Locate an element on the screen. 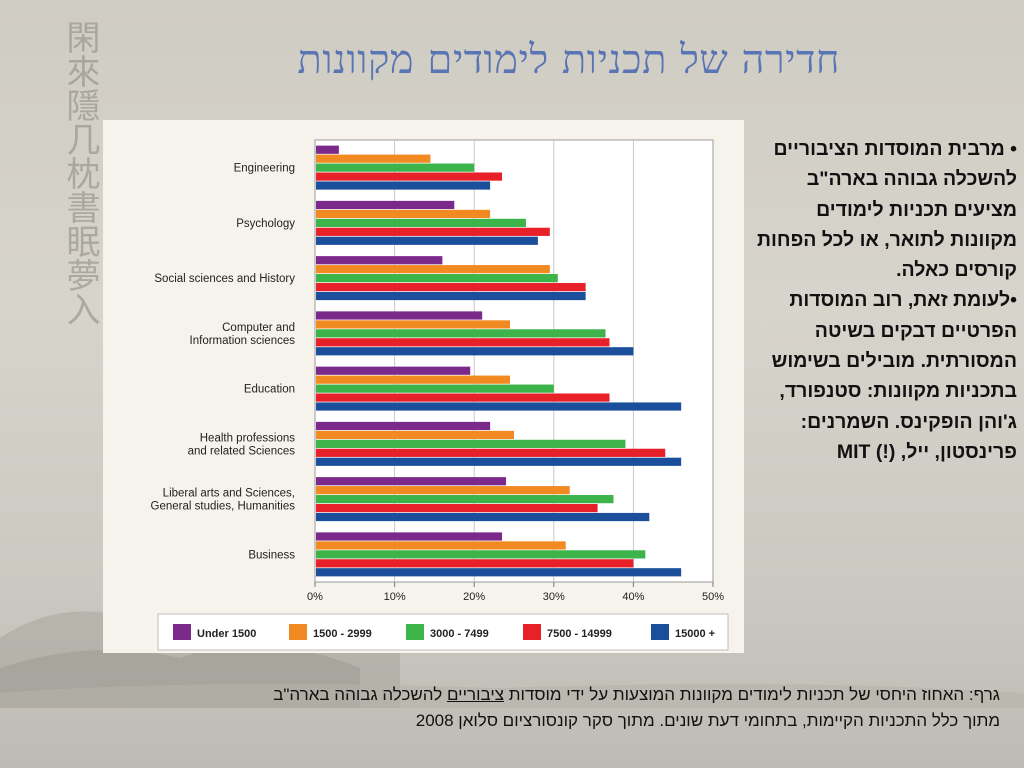 This screenshot has height=768, width=1024. legend-label: 15000 + is located at coordinates (695, 634).